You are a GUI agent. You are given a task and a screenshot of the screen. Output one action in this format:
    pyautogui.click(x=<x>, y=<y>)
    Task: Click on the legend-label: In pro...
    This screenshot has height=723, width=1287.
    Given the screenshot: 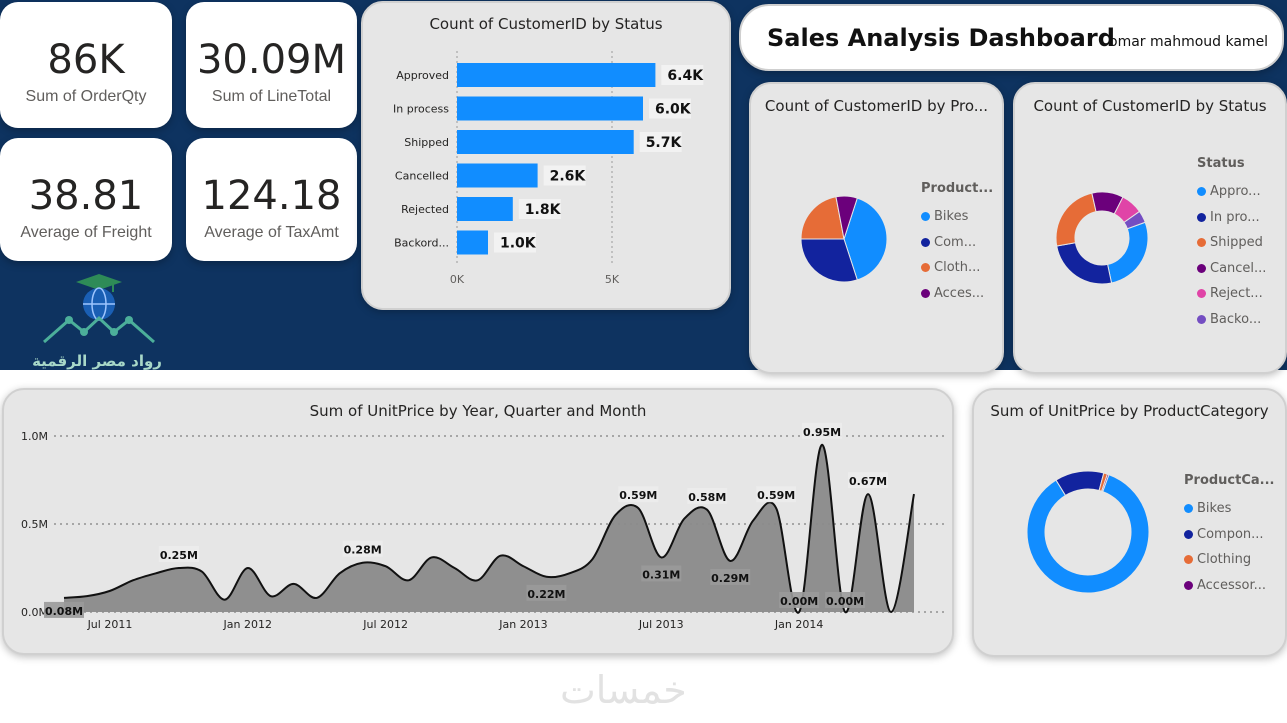 What is the action you would take?
    pyautogui.click(x=1235, y=217)
    